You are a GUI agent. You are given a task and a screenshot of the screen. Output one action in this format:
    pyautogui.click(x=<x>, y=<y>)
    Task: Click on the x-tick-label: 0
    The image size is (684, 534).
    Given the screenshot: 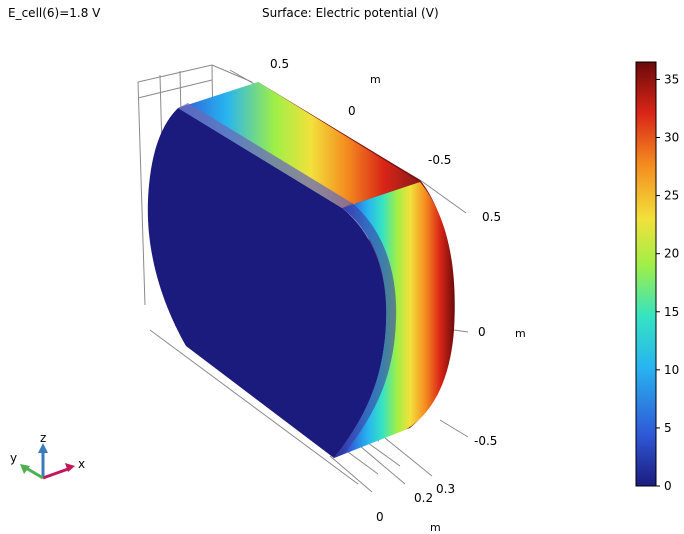 What is the action you would take?
    pyautogui.click(x=352, y=111)
    